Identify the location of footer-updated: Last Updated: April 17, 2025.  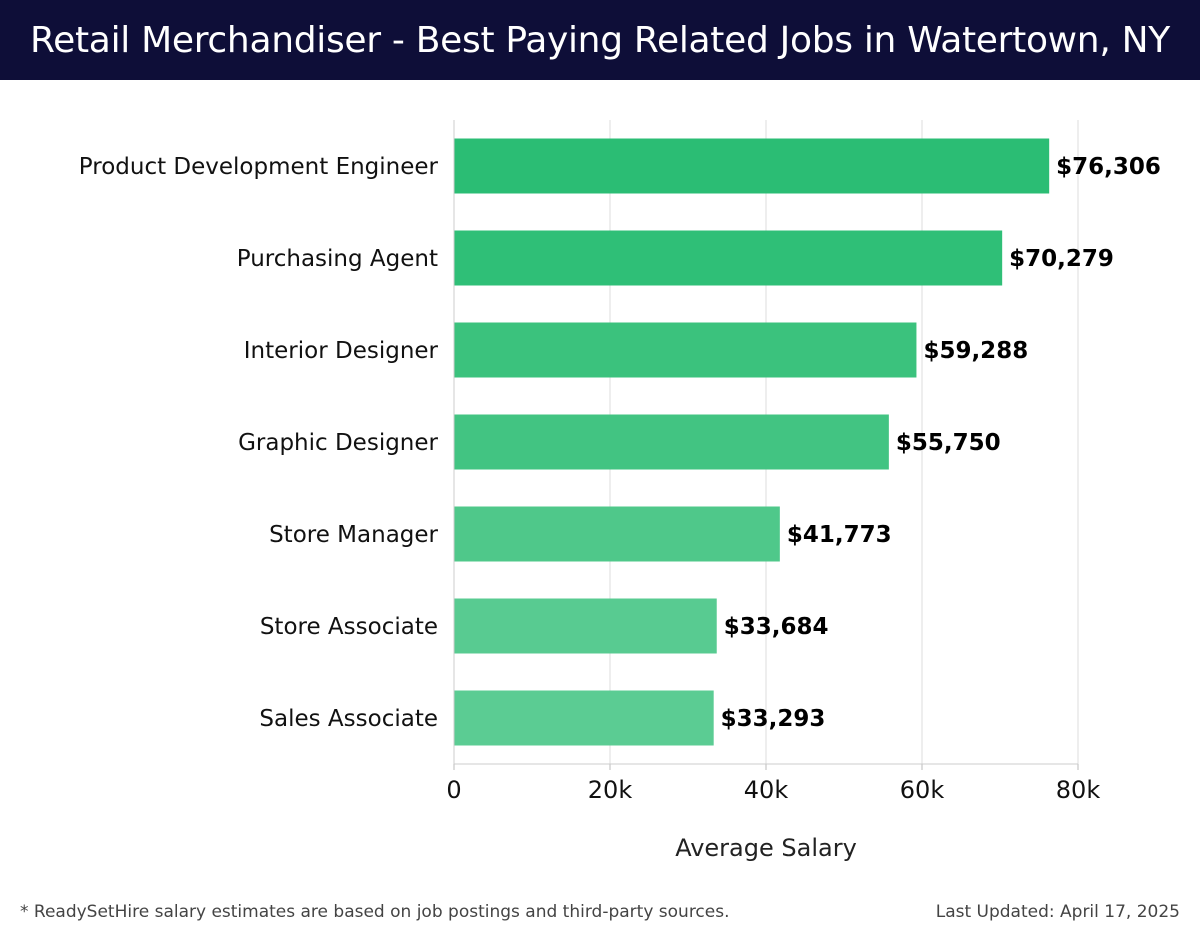
(1057, 912).